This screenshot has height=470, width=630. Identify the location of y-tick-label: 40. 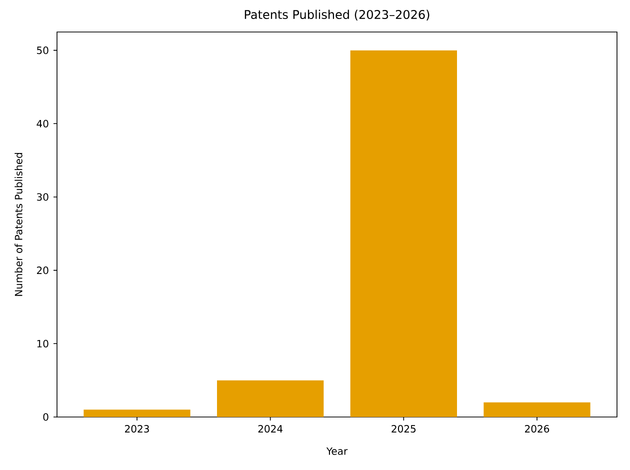
(42, 124).